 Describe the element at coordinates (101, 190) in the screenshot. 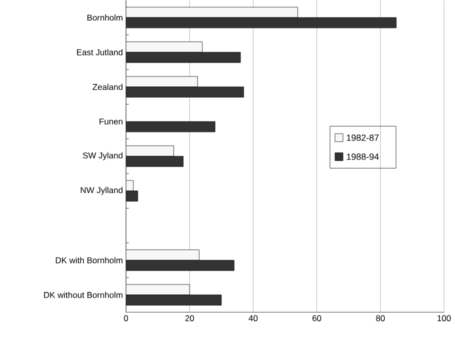

I see `y-tick-label: NW Jylland` at that location.